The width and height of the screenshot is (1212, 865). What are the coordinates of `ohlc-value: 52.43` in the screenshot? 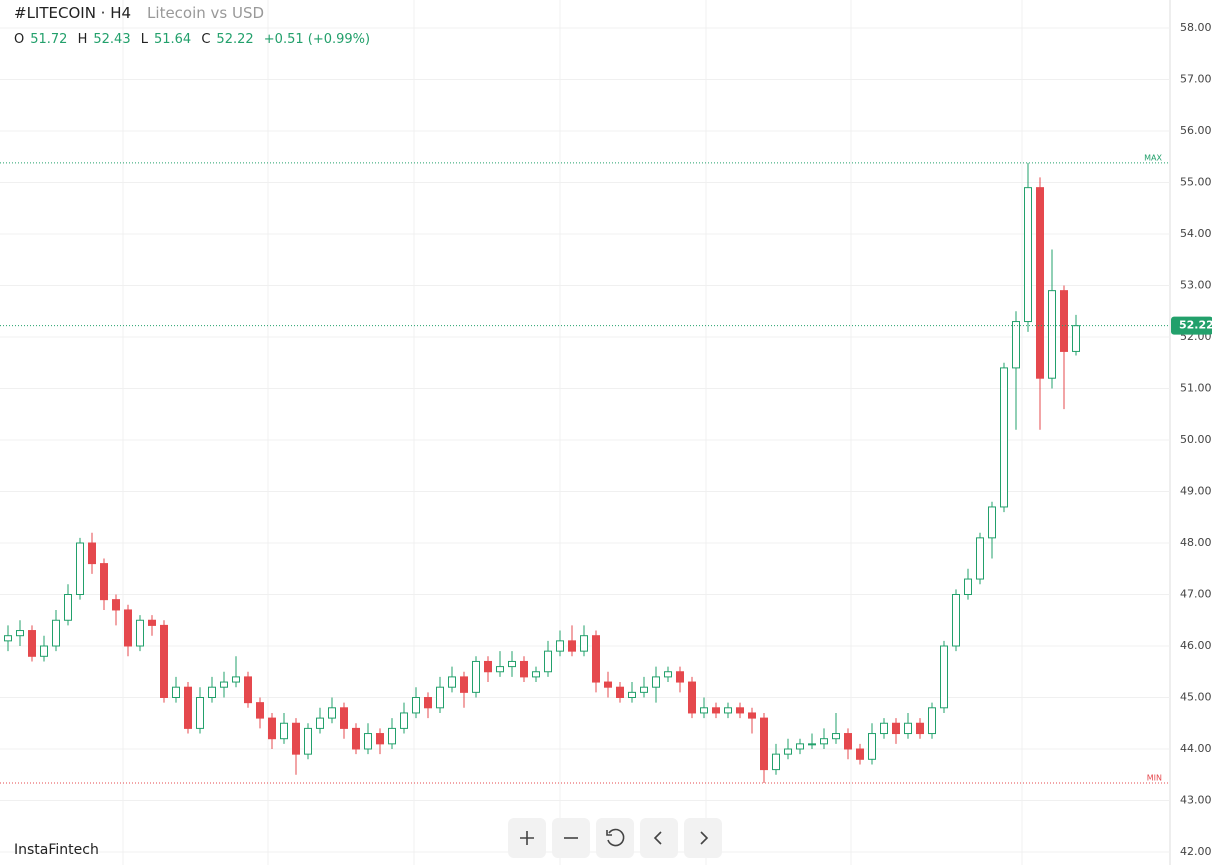 It's located at (112, 39).